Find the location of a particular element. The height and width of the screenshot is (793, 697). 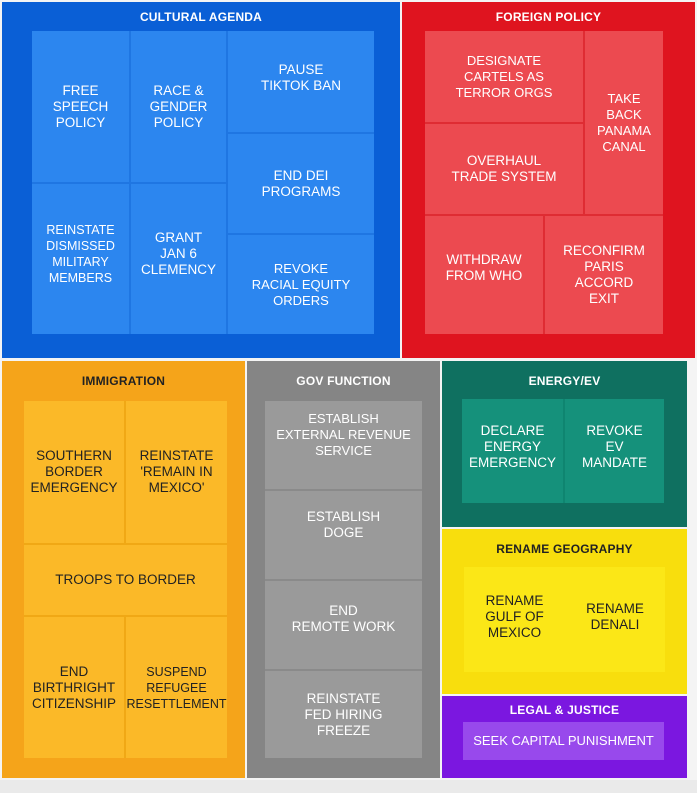

item-revoke-racial-equity-orders: REVOKE RACIAL EQUITY ORDERS is located at coordinates (301, 284).